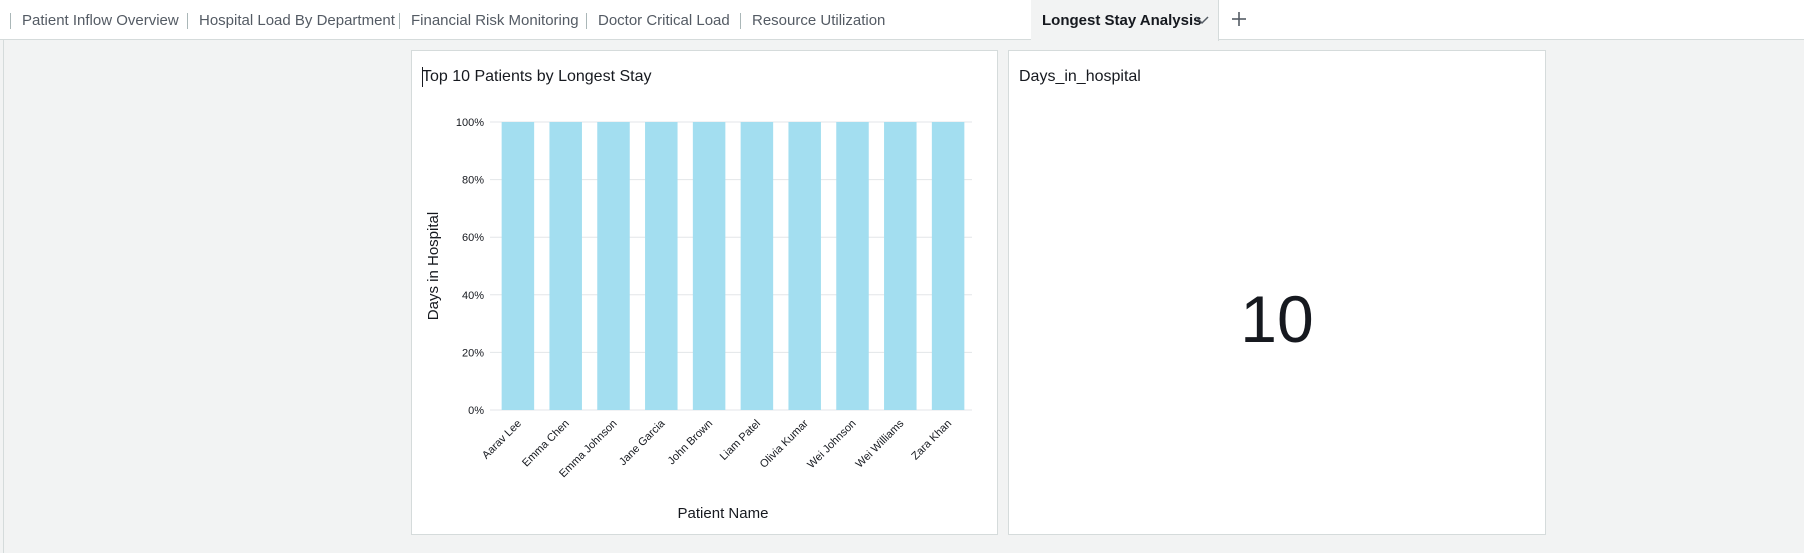  I want to click on x-tick-label: John Brown, so click(691, 443).